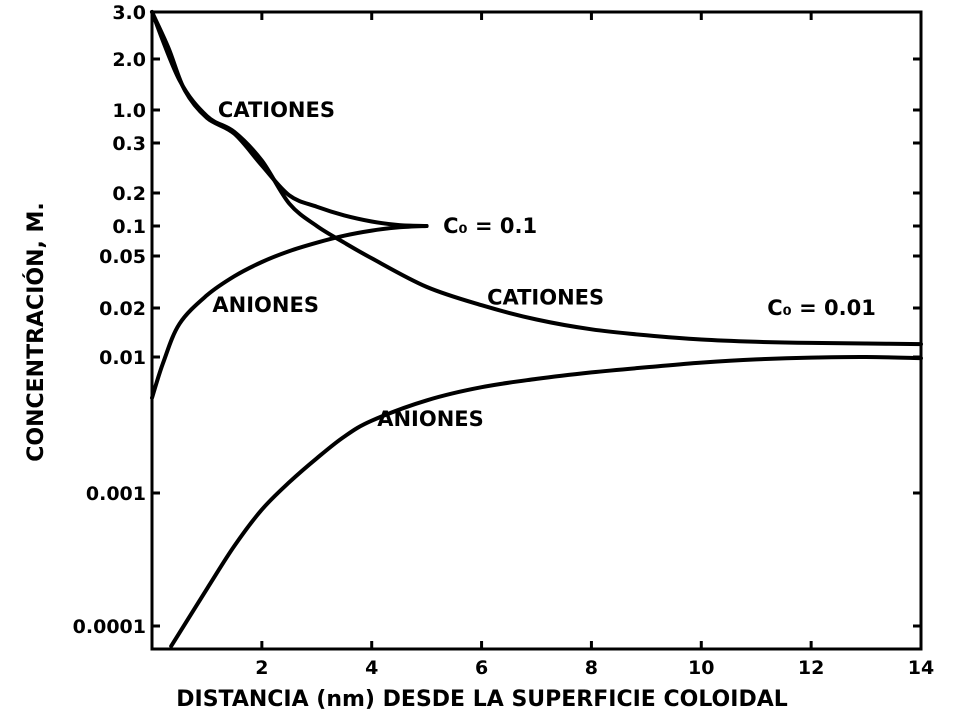  What do you see at coordinates (371, 668) in the screenshot?
I see `x-tick-label: 4` at bounding box center [371, 668].